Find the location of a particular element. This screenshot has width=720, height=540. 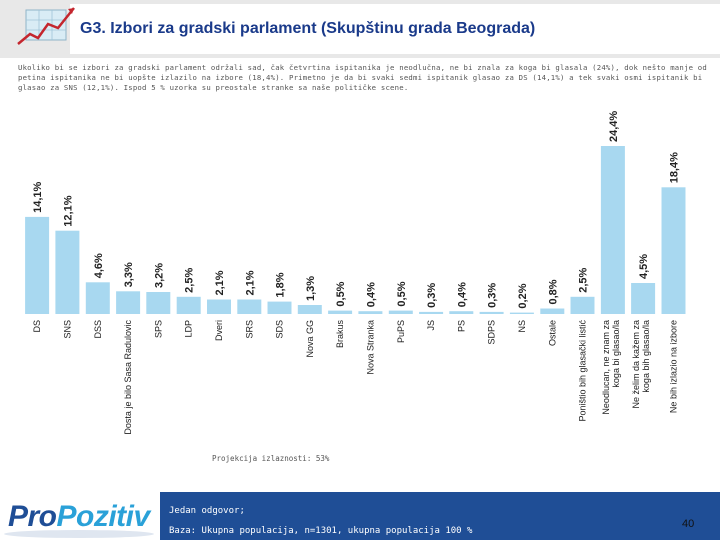

brand-part-2: Pozitiv is located at coordinates (103, 516).